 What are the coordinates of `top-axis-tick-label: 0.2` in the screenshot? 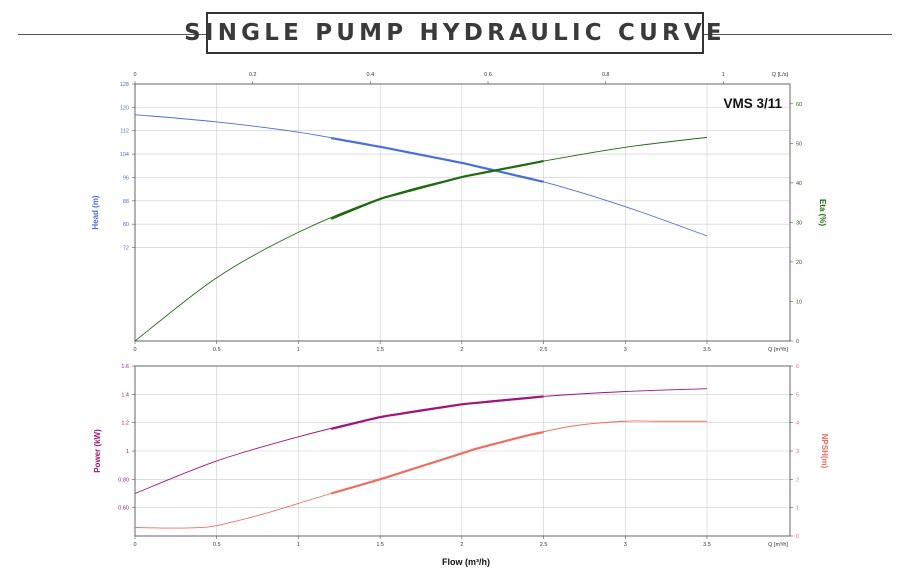 It's located at (253, 75).